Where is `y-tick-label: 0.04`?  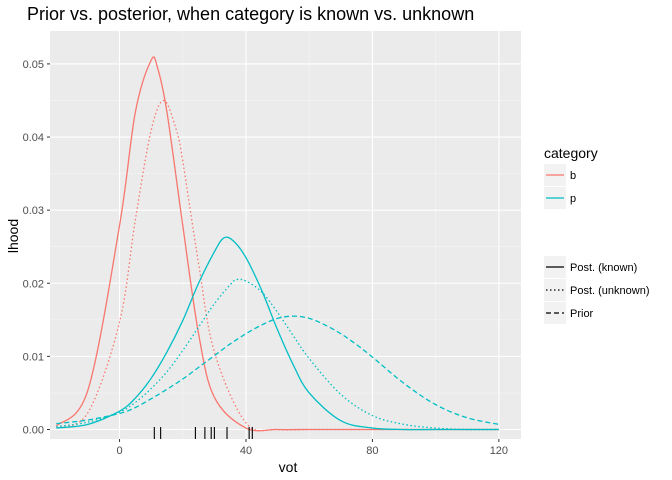 y-tick-label: 0.04 is located at coordinates (33, 138).